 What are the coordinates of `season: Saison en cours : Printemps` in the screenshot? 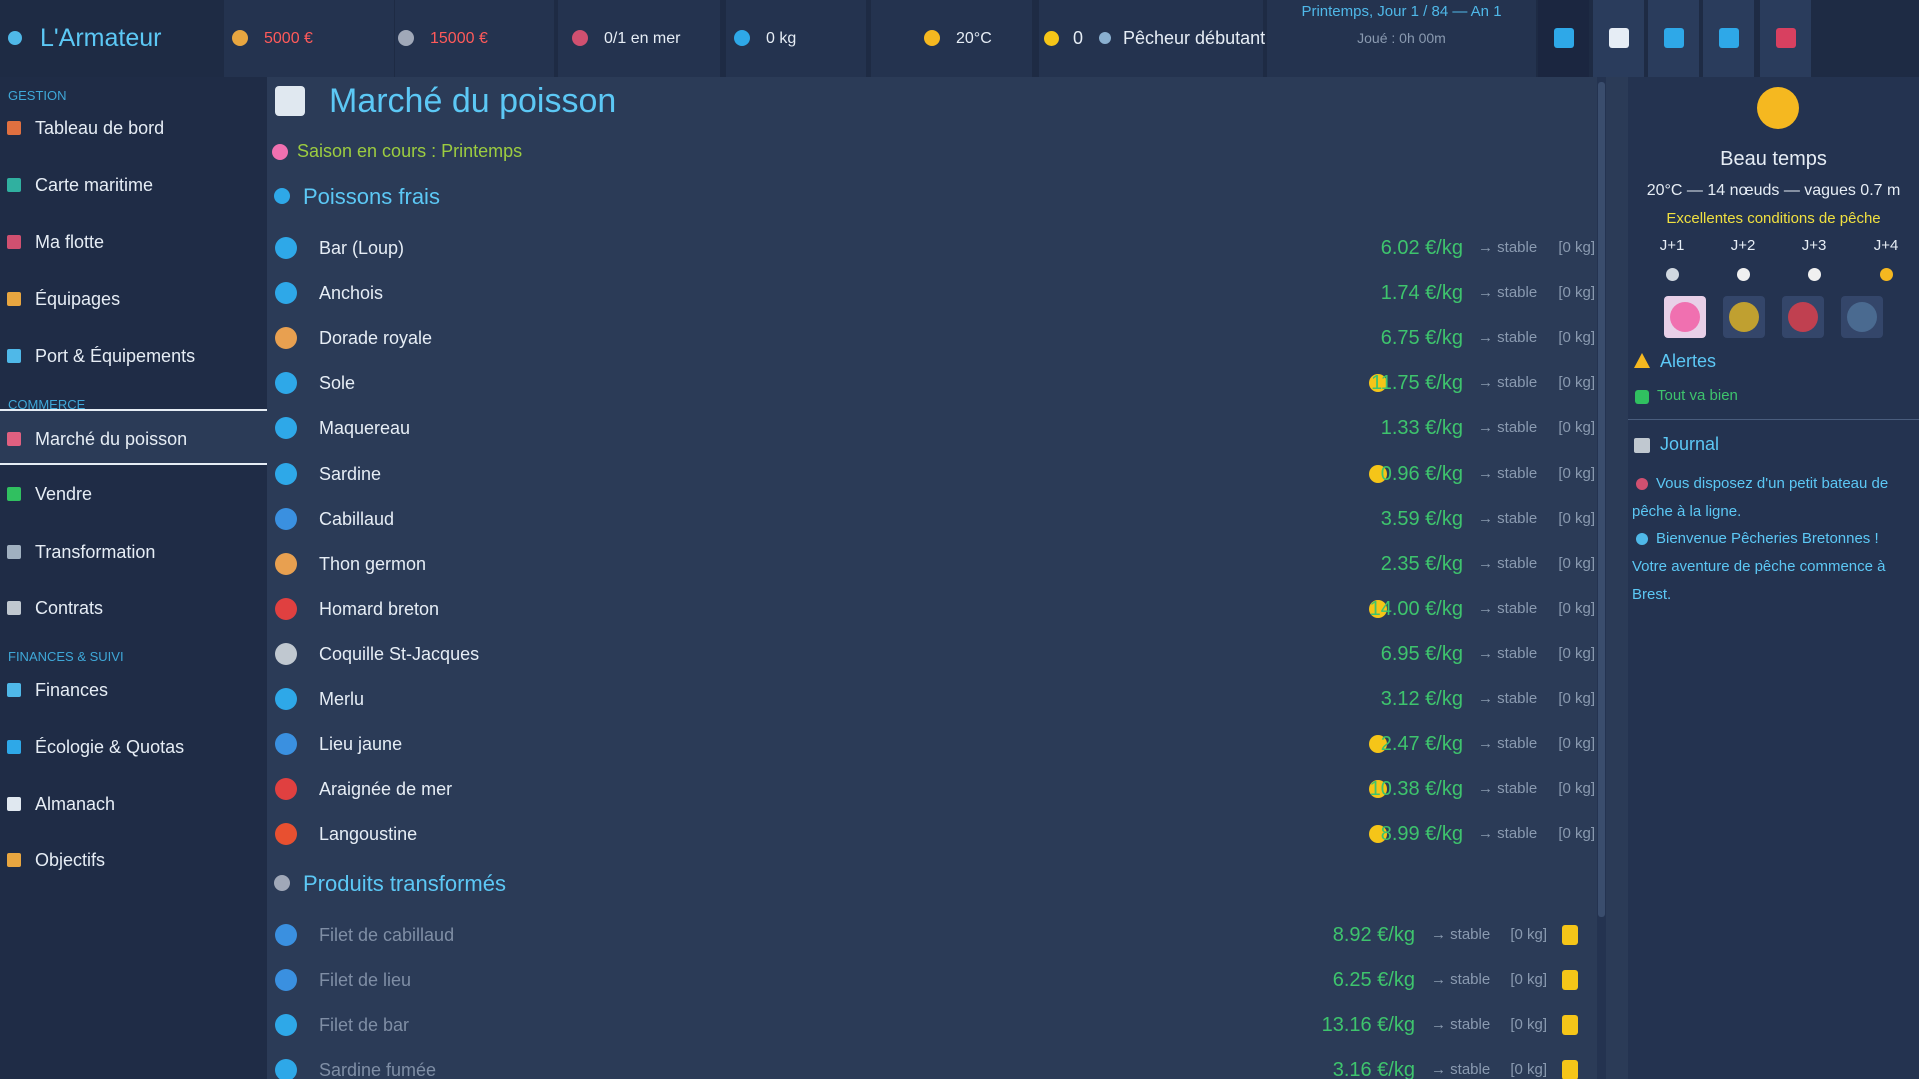 It's located at (410, 151).